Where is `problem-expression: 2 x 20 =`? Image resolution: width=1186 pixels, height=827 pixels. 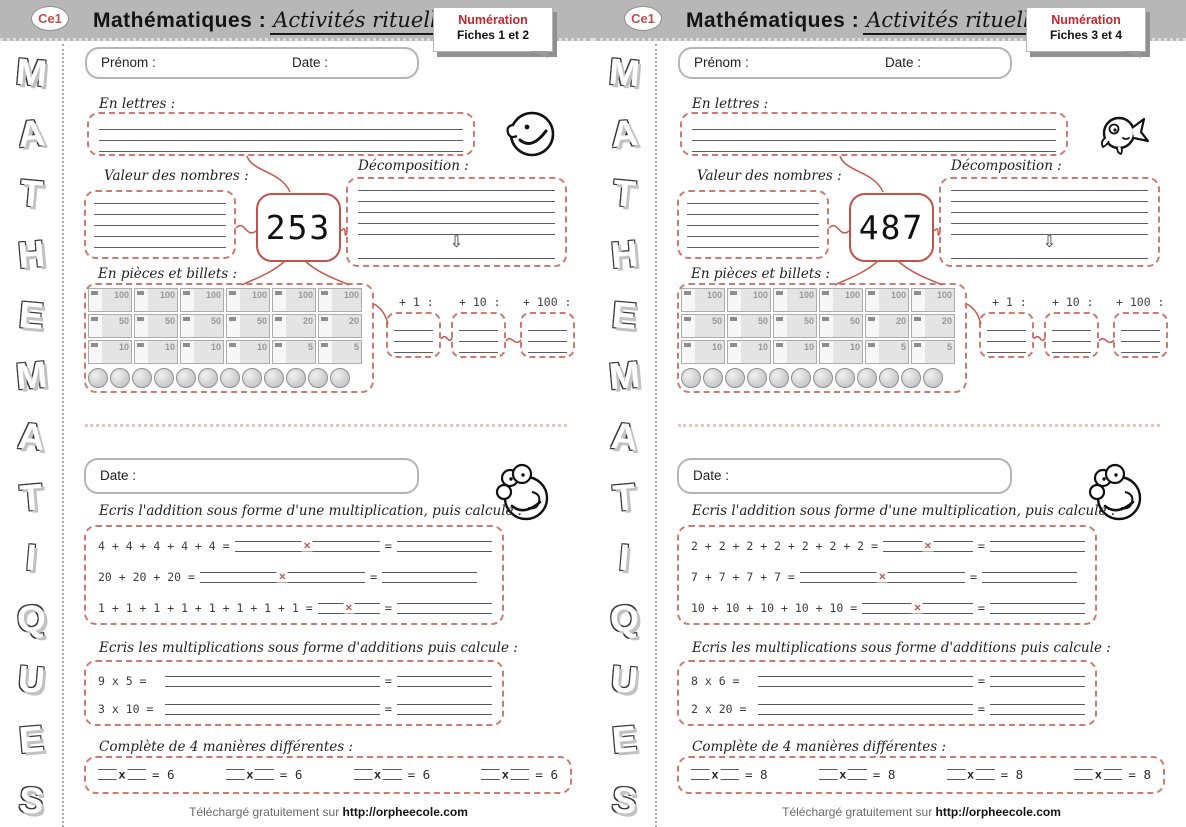
problem-expression: 2 x 20 = is located at coordinates (719, 709).